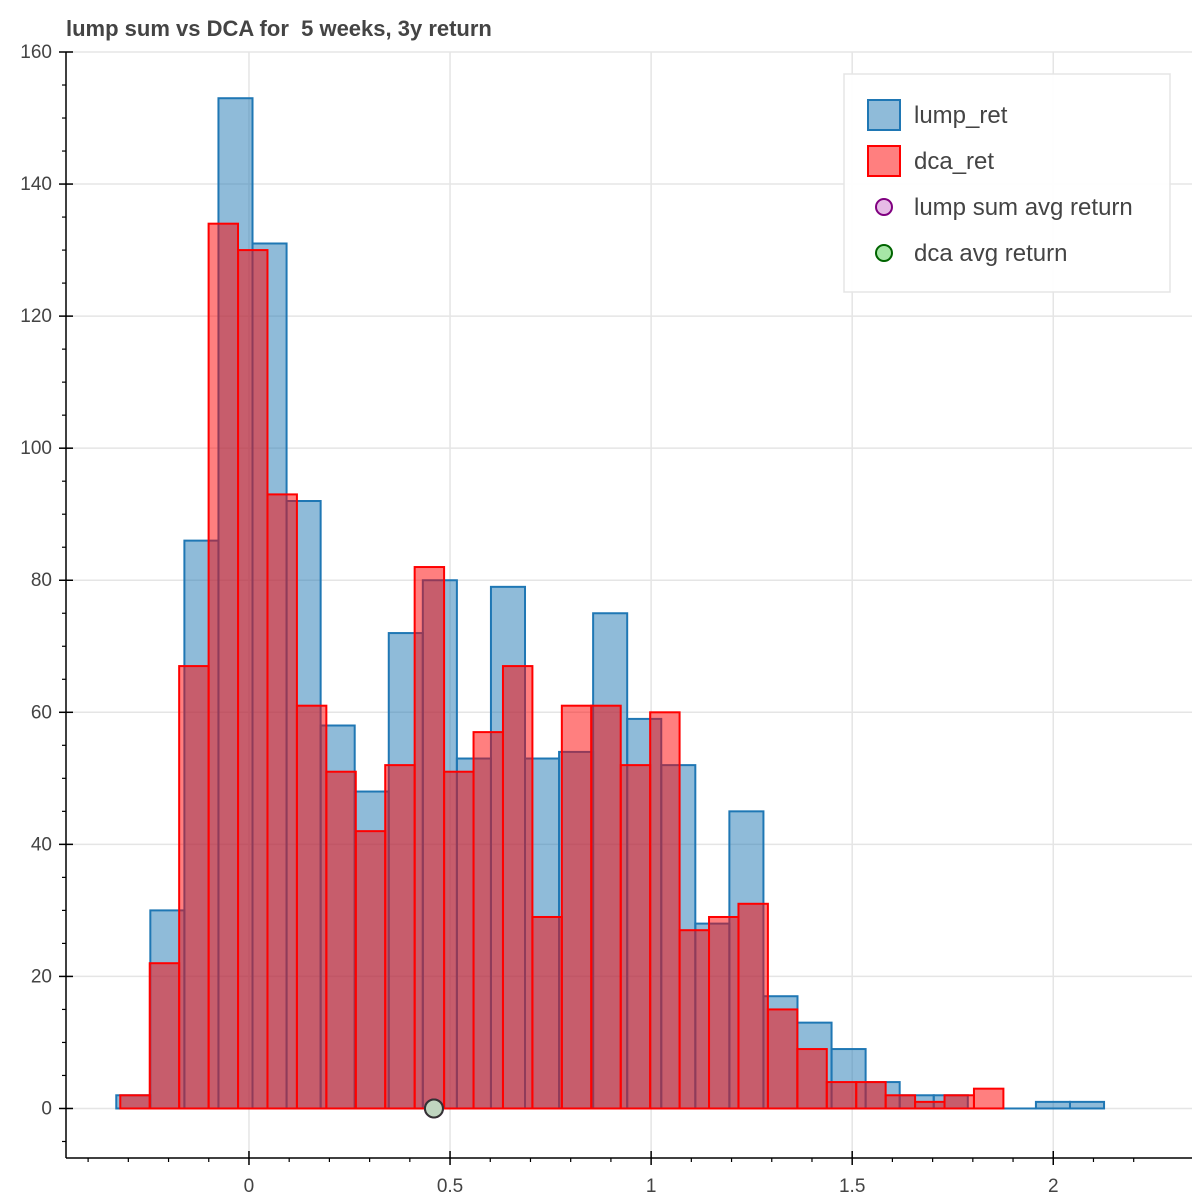 The height and width of the screenshot is (1200, 1200). What do you see at coordinates (41, 844) in the screenshot?
I see `y-tick-label-2: 40` at bounding box center [41, 844].